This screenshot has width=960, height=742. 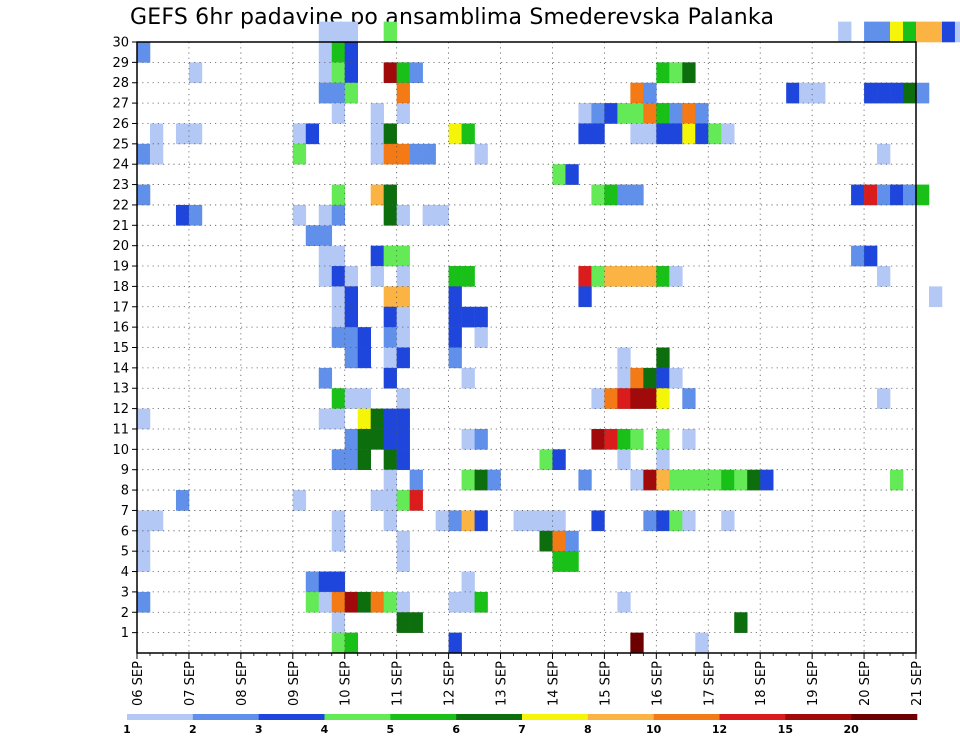 What do you see at coordinates (120, 205) in the screenshot?
I see `y-tick-label: 22` at bounding box center [120, 205].